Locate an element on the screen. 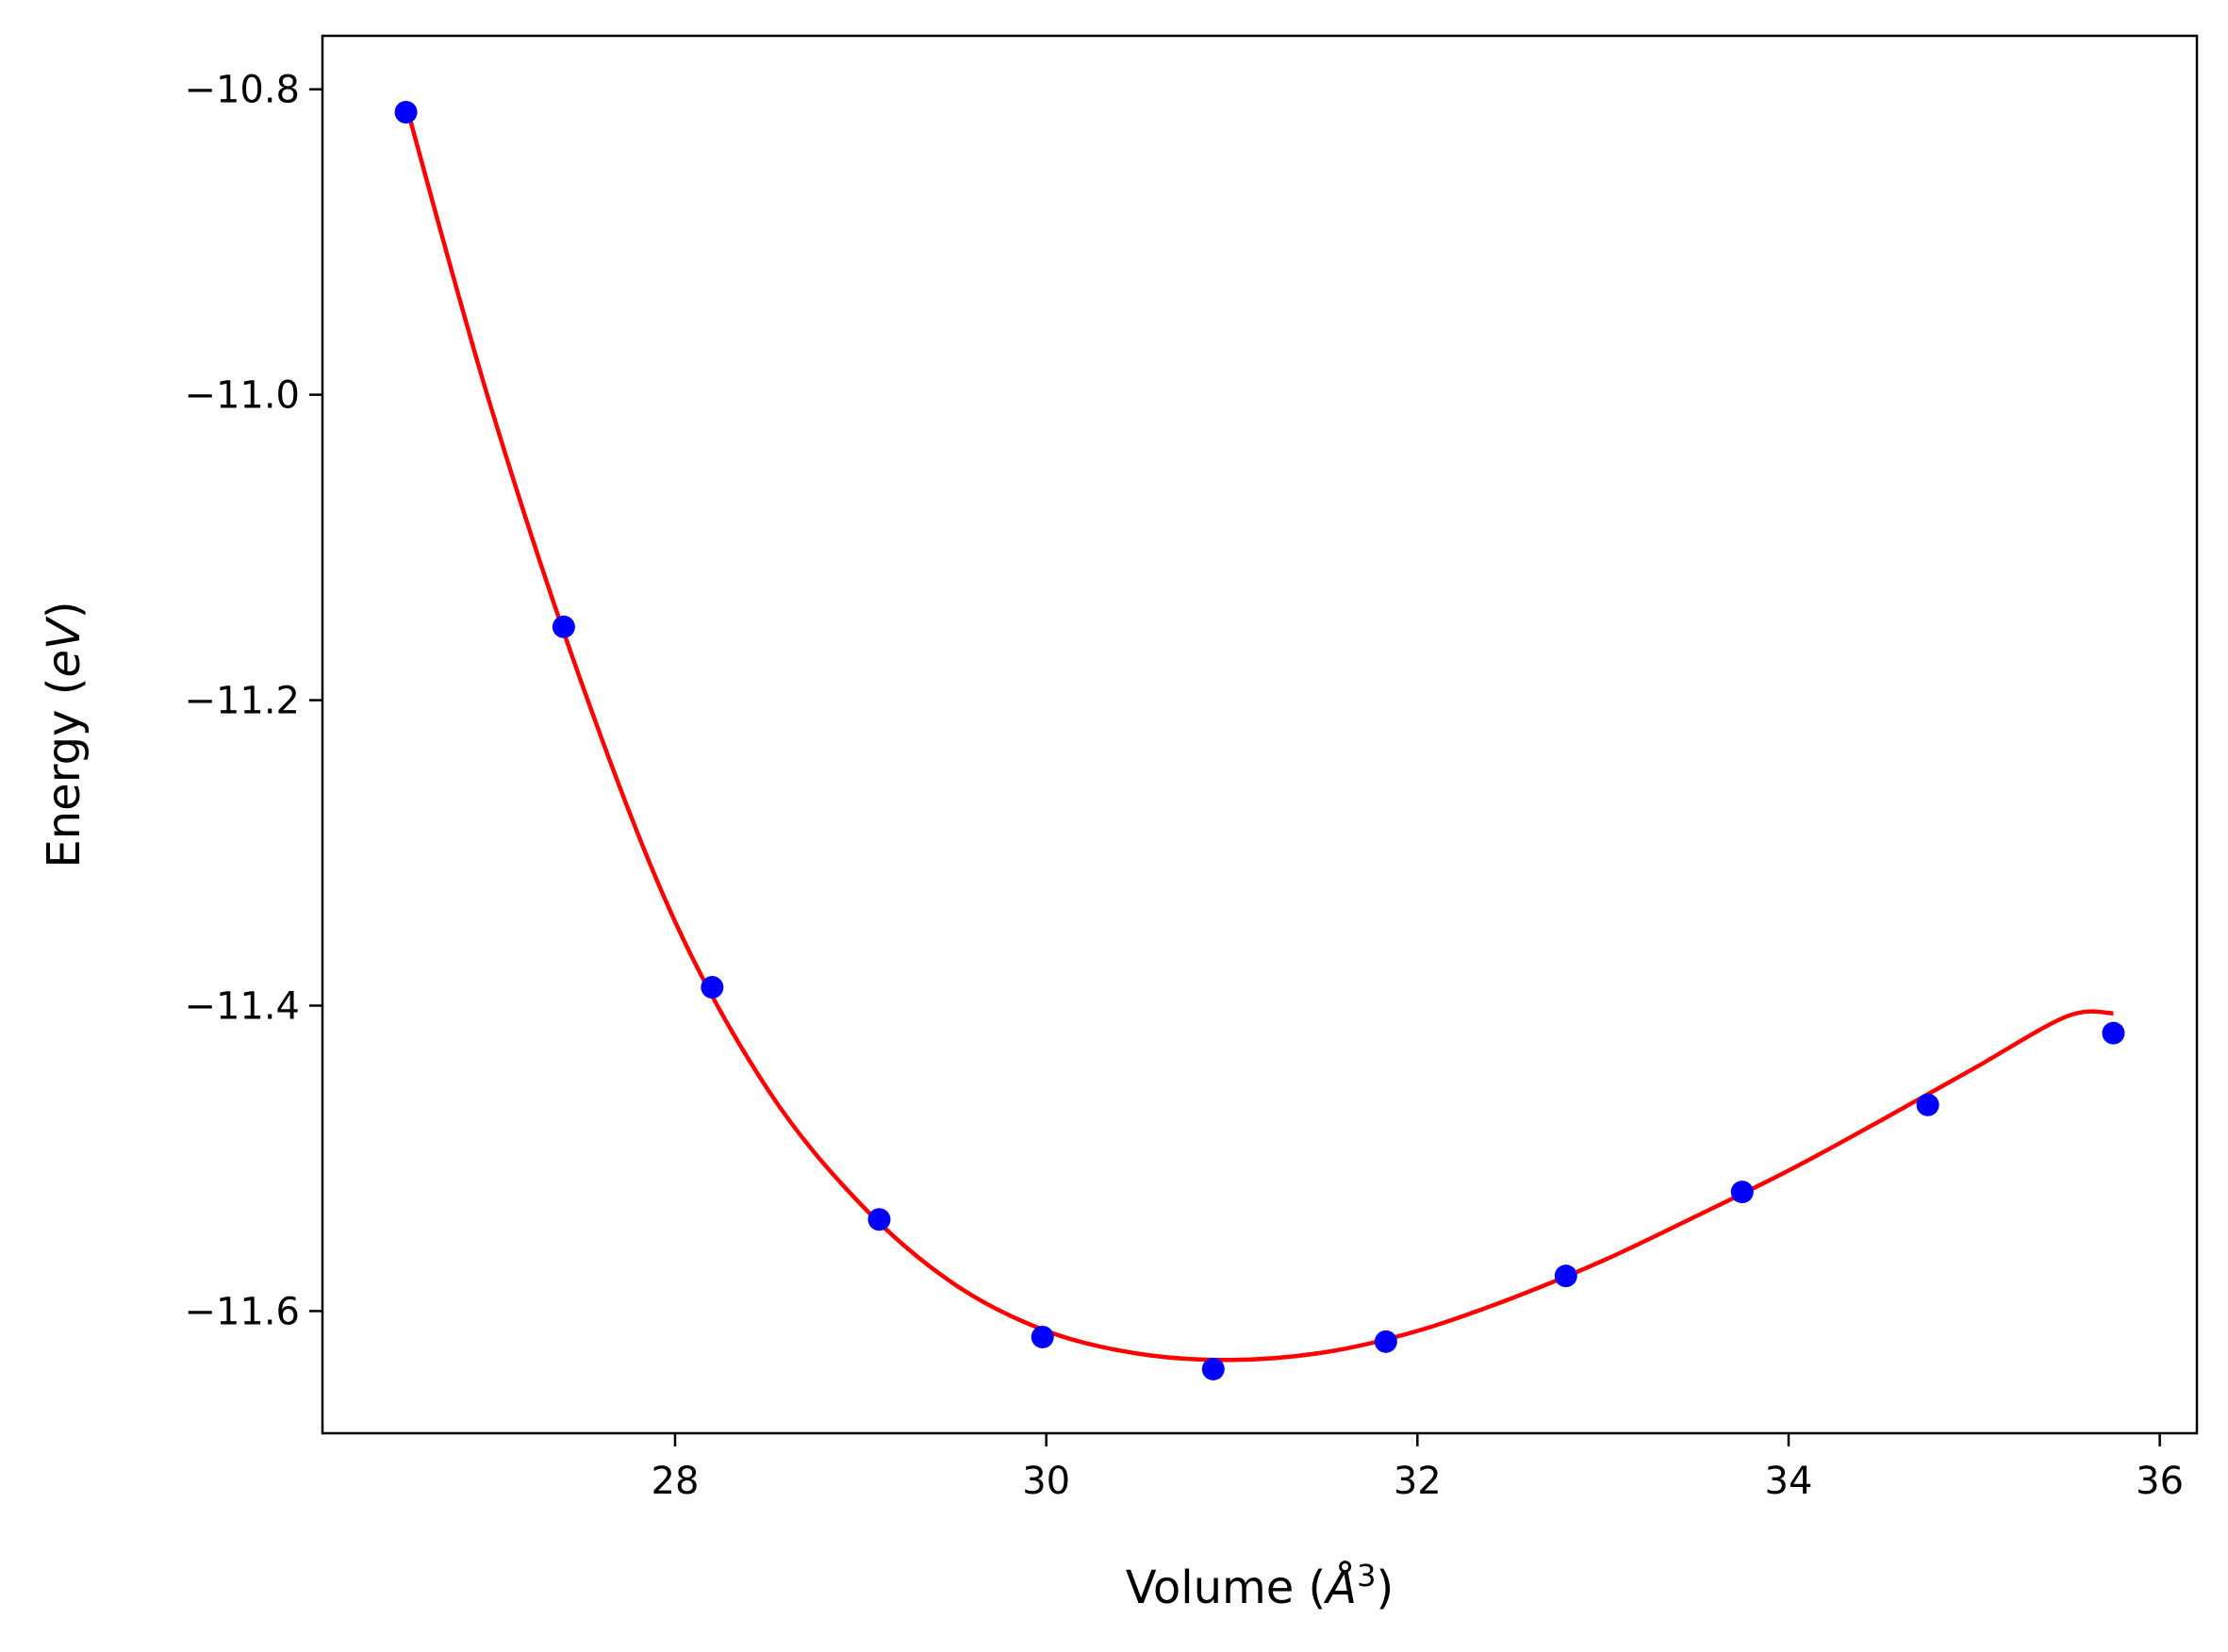 The image size is (2228, 1652). x-tick-label: 34 is located at coordinates (1789, 1481).